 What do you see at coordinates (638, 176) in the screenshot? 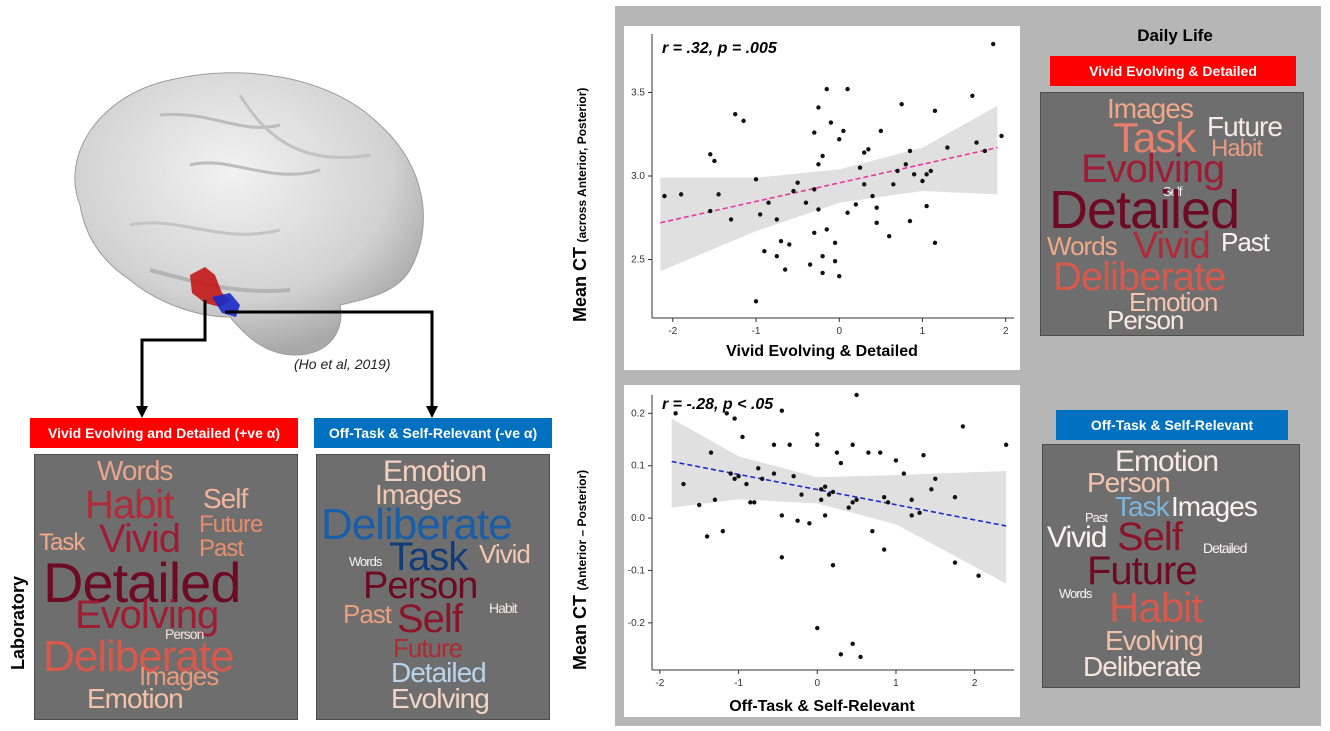
I see `y-tick-label: 3.0` at bounding box center [638, 176].